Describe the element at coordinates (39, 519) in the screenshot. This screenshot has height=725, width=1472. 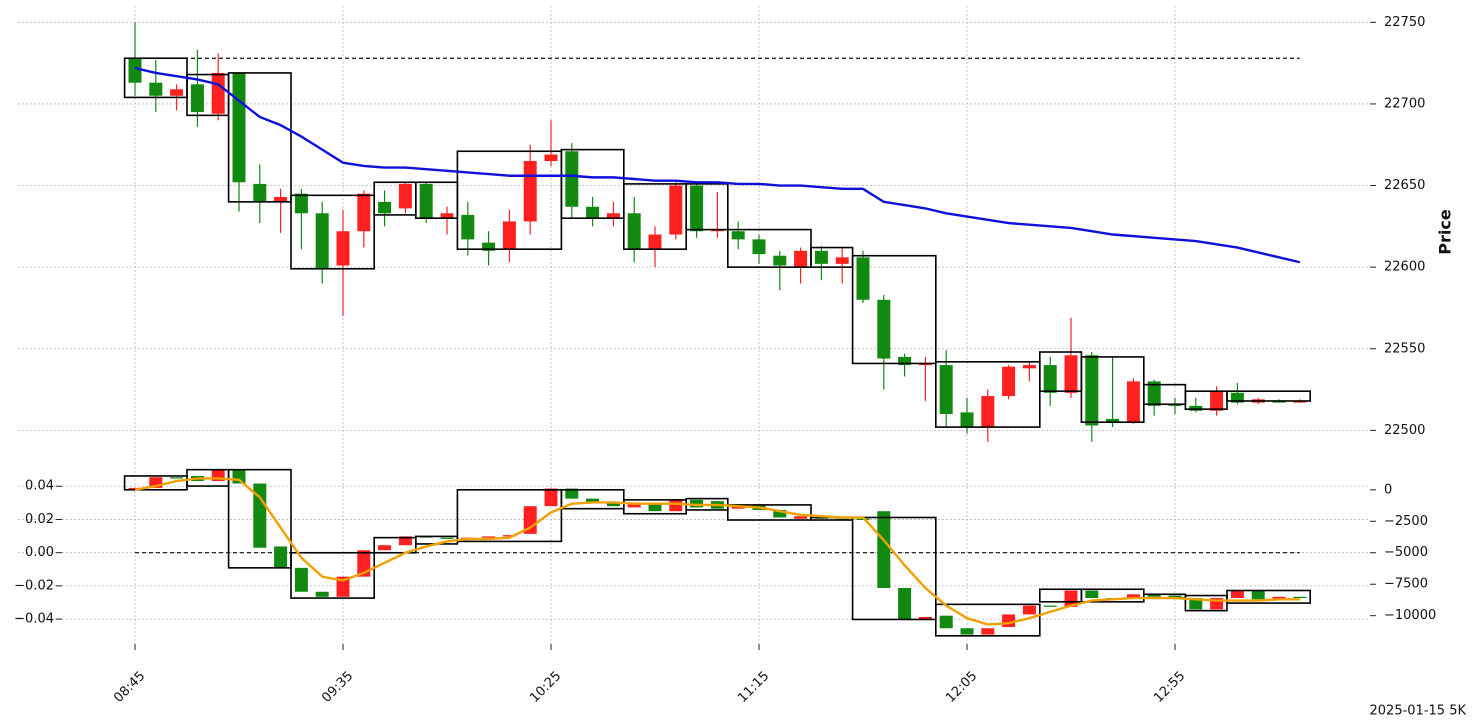
I see `y-tick-label: 0.02` at that location.